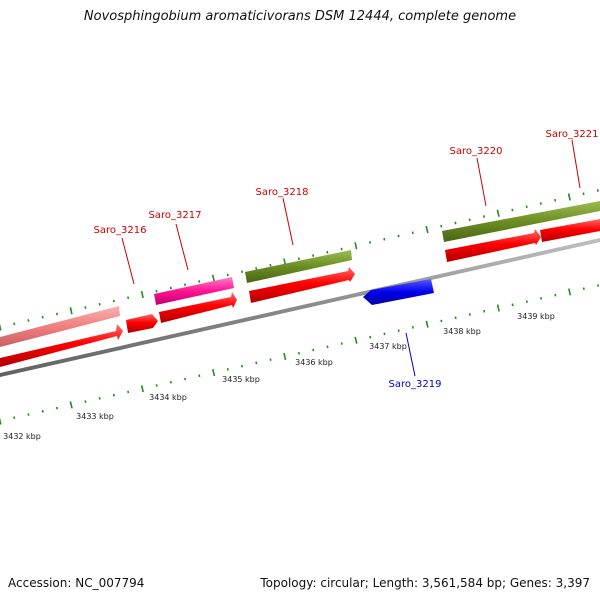 This screenshot has height=600, width=600. Describe the element at coordinates (120, 230) in the screenshot. I see `gene-label-saro-3216: Saro_3216` at that location.